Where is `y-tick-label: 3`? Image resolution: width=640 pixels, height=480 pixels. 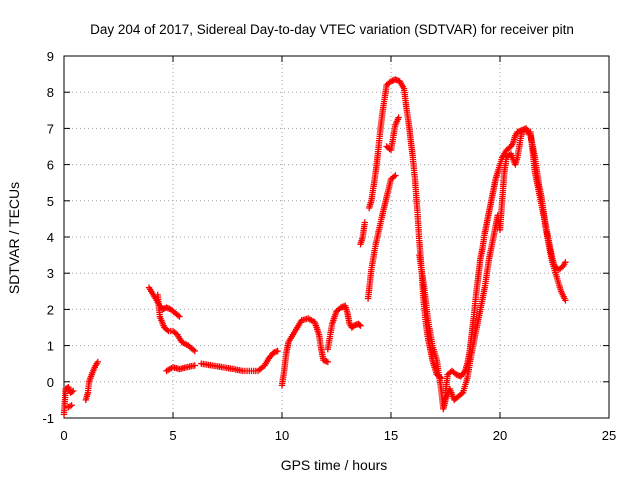
y-tick-label: 3 is located at coordinates (50, 273).